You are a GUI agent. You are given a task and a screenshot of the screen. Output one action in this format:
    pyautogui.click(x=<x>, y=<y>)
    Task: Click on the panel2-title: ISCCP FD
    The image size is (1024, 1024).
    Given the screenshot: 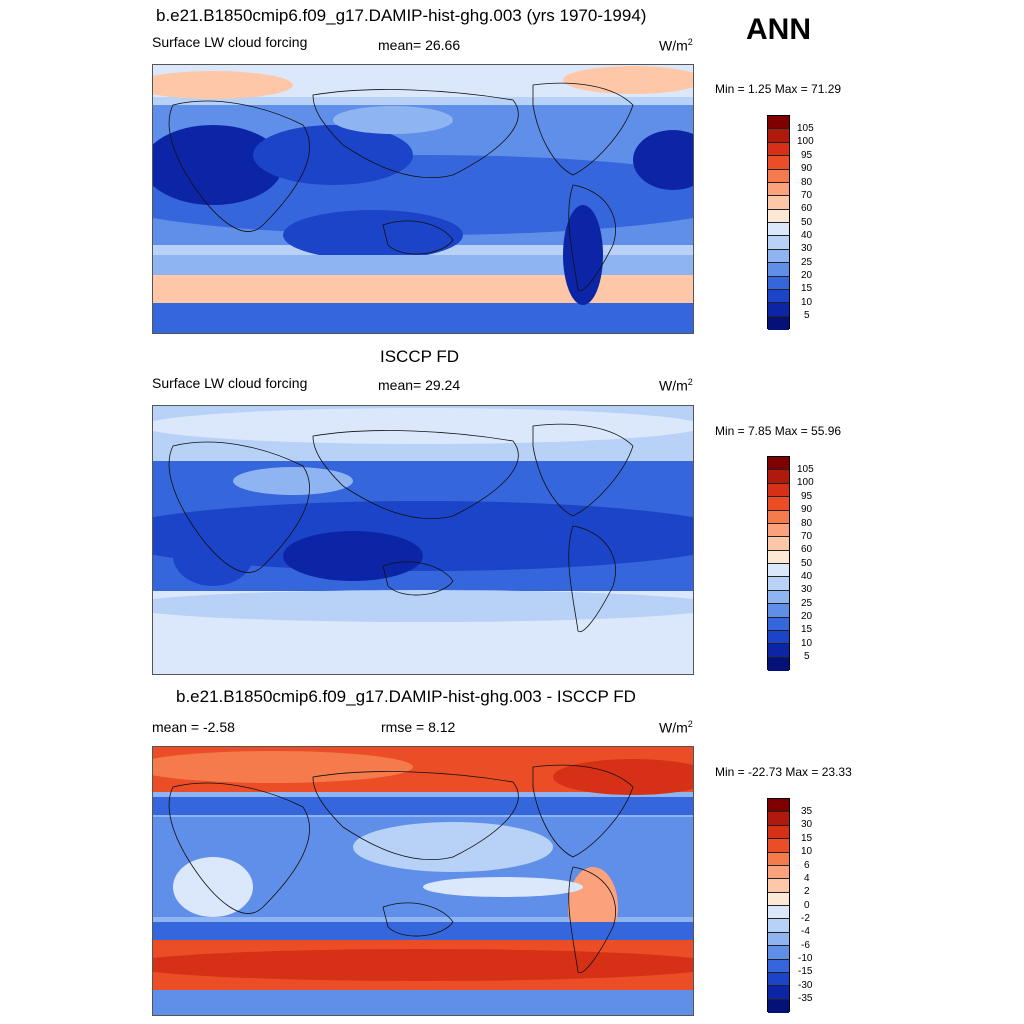 What is the action you would take?
    pyautogui.click(x=420, y=356)
    